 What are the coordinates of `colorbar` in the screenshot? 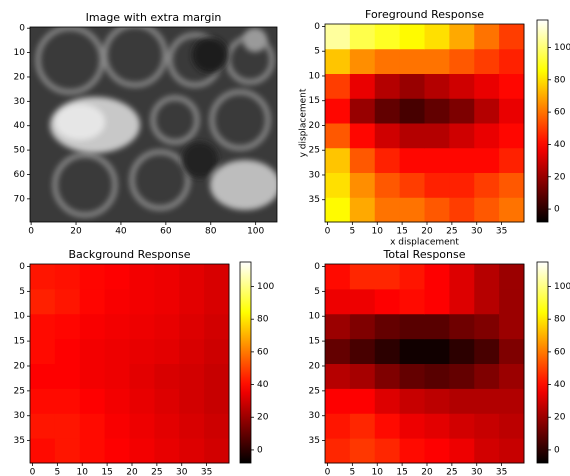 It's located at (542, 121).